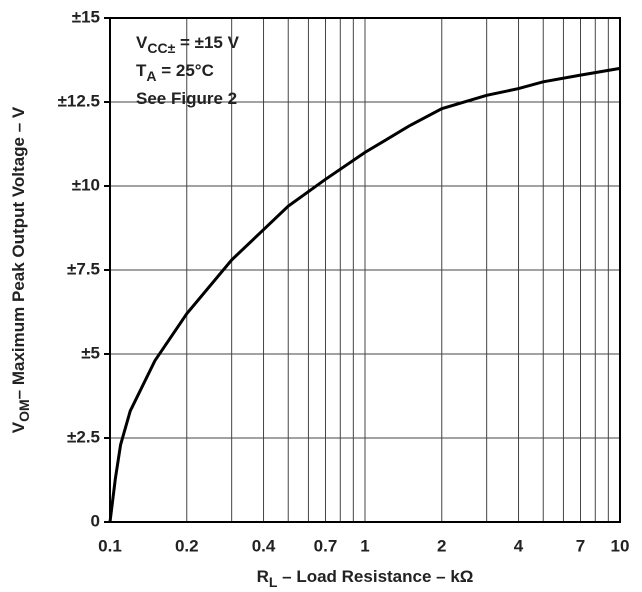  What do you see at coordinates (326, 545) in the screenshot?
I see `x-tick-label: 0.7` at bounding box center [326, 545].